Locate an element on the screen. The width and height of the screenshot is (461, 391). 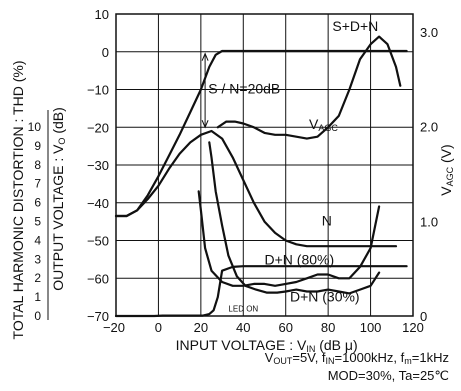
conditions-part: =1000kHz, f is located at coordinates (370, 357).